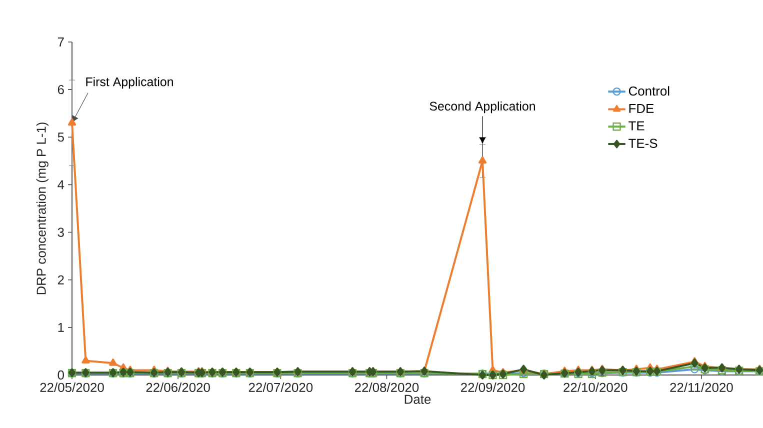 This screenshot has height=428, width=763. What do you see at coordinates (129, 83) in the screenshot?
I see `annotation: First Application` at bounding box center [129, 83].